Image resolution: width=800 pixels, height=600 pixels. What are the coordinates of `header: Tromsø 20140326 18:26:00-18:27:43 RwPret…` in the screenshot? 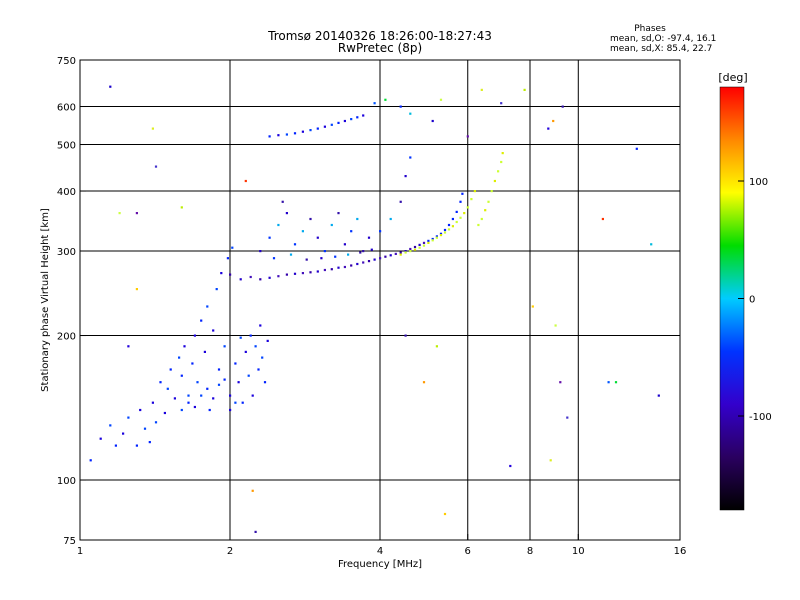 It's located at (491, 39).